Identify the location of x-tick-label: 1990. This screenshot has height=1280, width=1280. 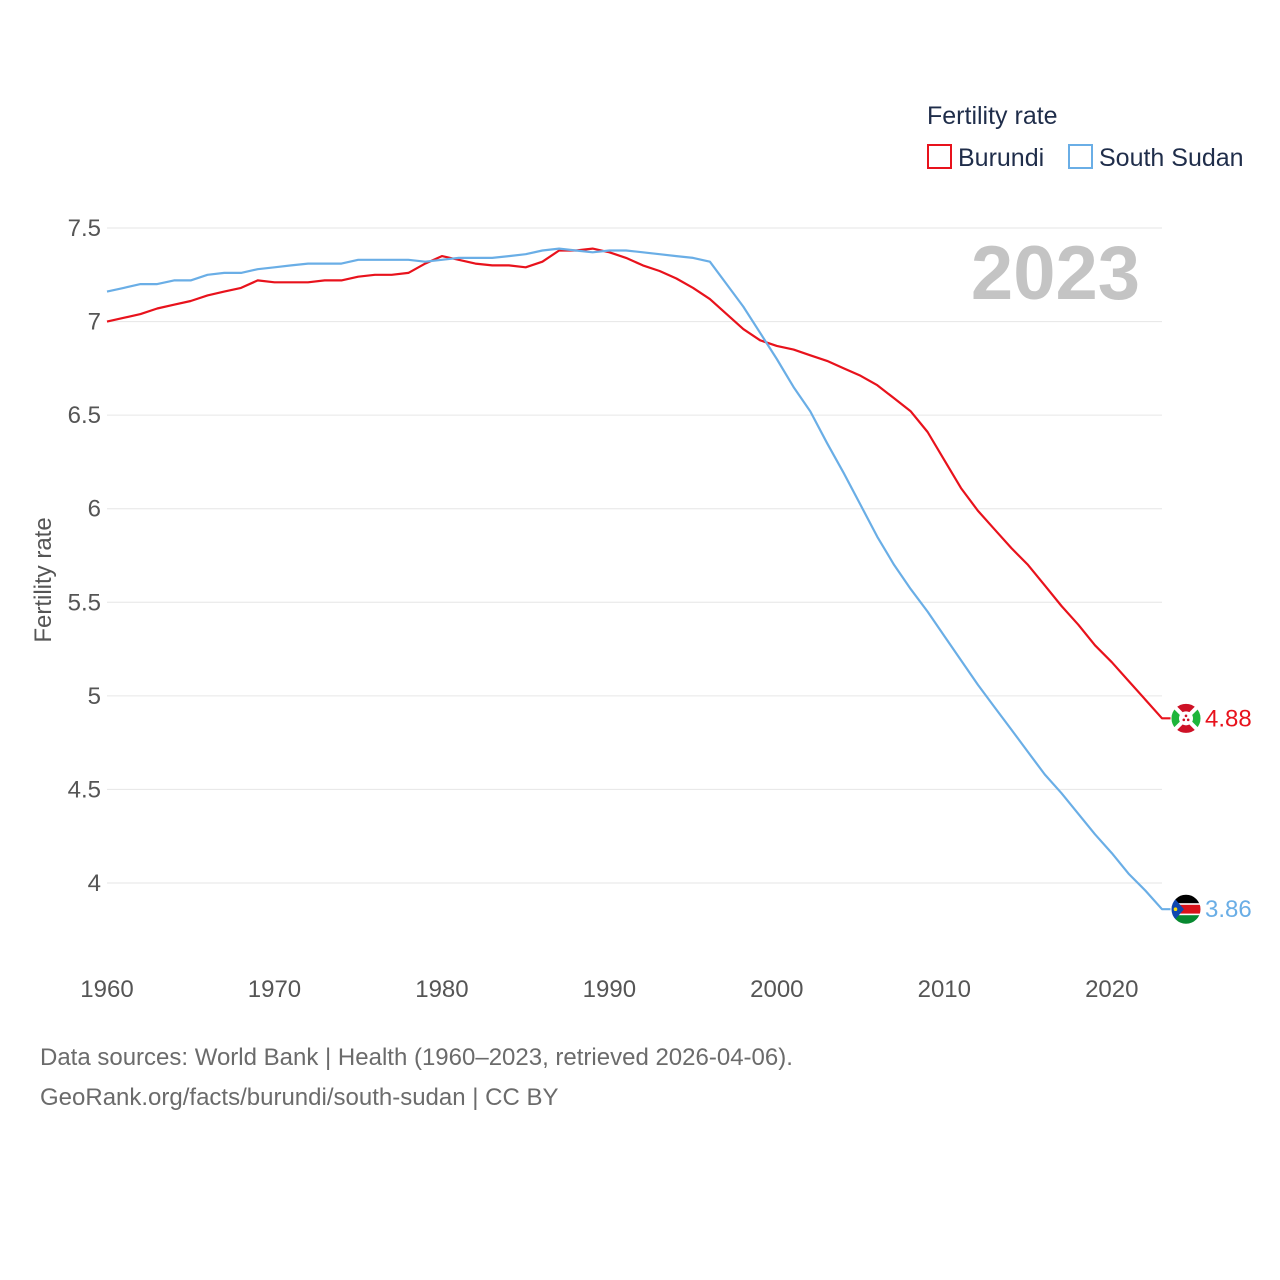
(609, 989).